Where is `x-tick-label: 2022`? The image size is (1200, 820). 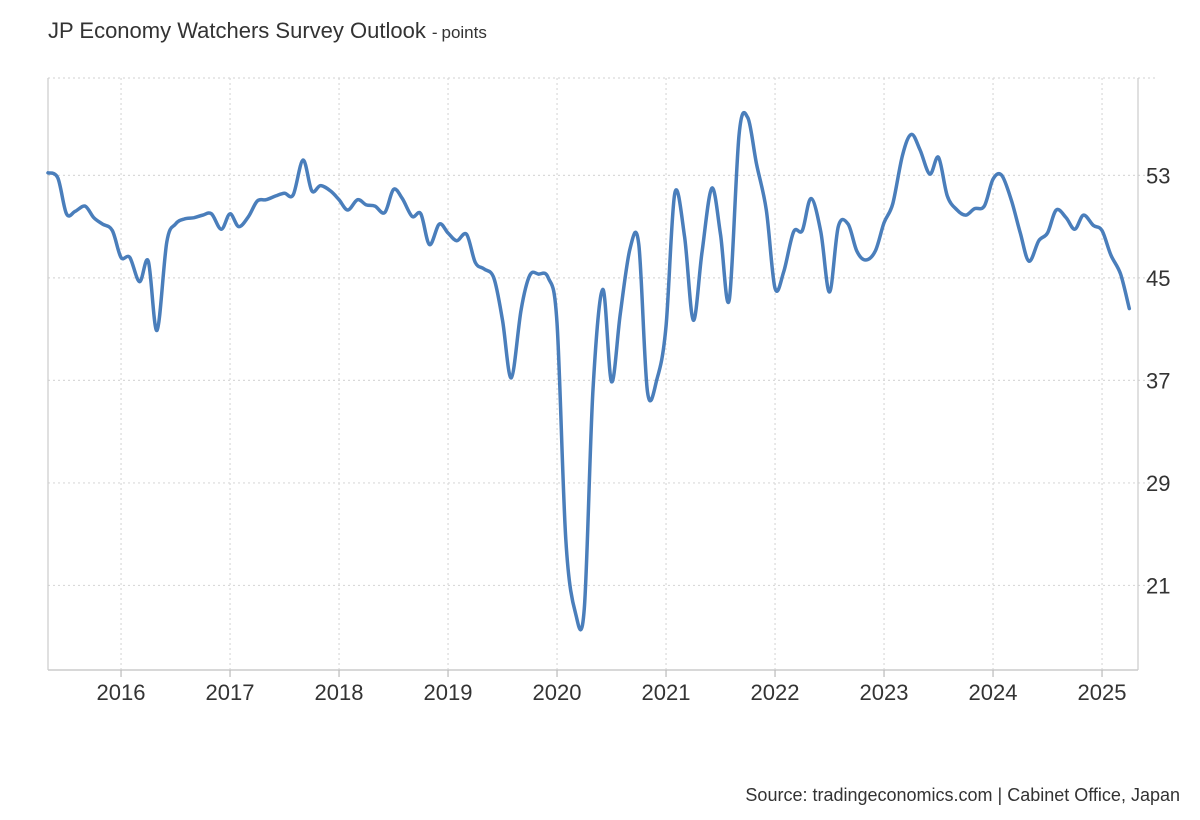
x-tick-label: 2022 is located at coordinates (775, 692).